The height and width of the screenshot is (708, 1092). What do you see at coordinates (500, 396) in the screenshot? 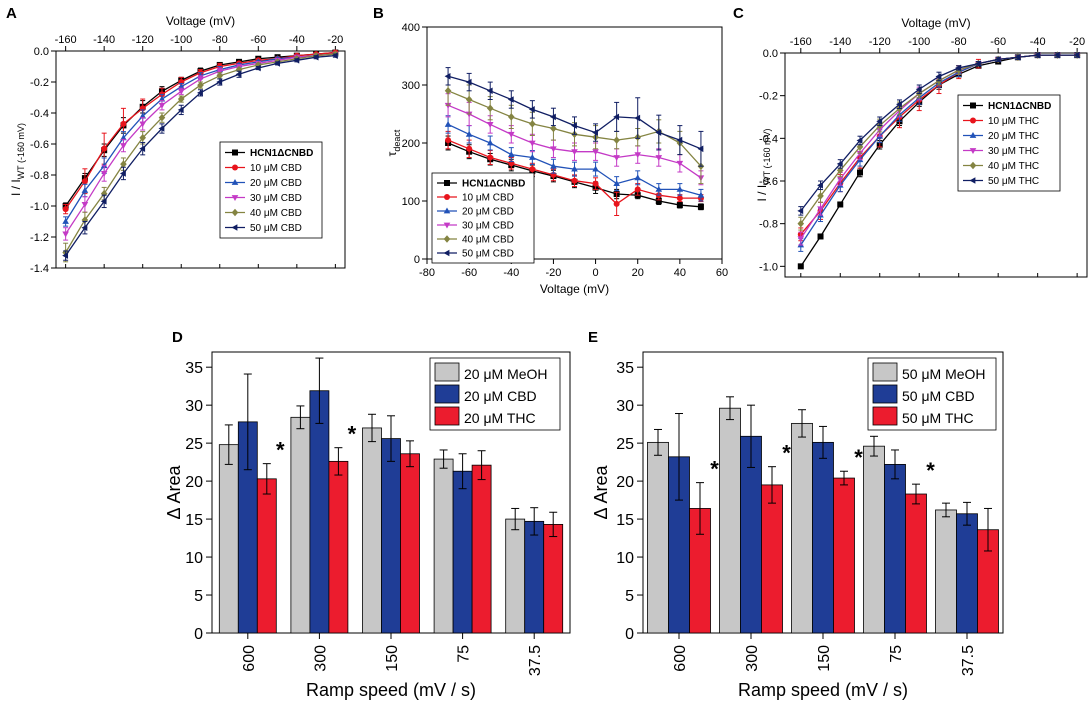
I see `legend-label: 20 μM CBD` at bounding box center [500, 396].